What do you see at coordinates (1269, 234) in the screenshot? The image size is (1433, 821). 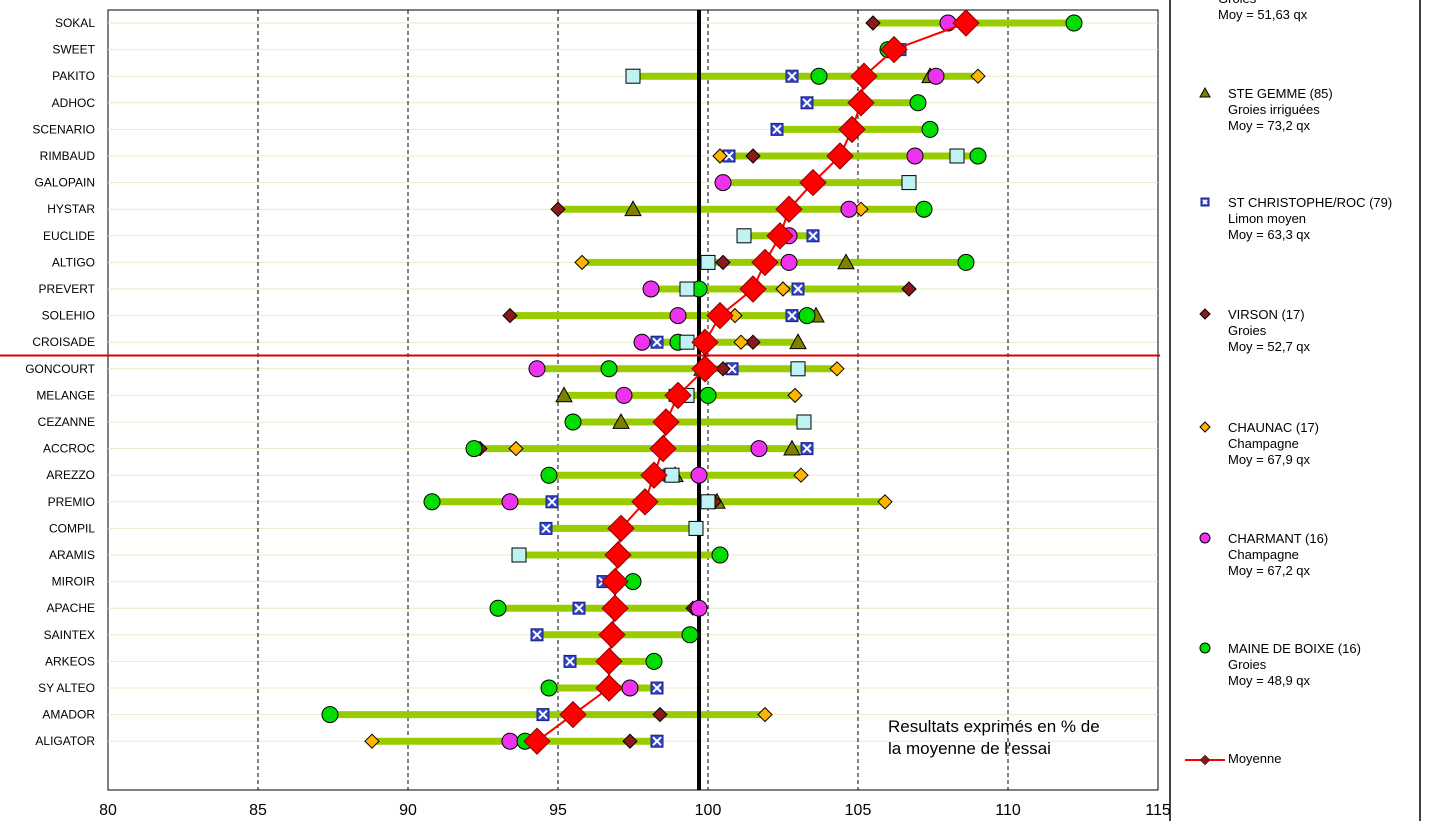 I see `legend-text: Moy = 63,3 qx` at bounding box center [1269, 234].